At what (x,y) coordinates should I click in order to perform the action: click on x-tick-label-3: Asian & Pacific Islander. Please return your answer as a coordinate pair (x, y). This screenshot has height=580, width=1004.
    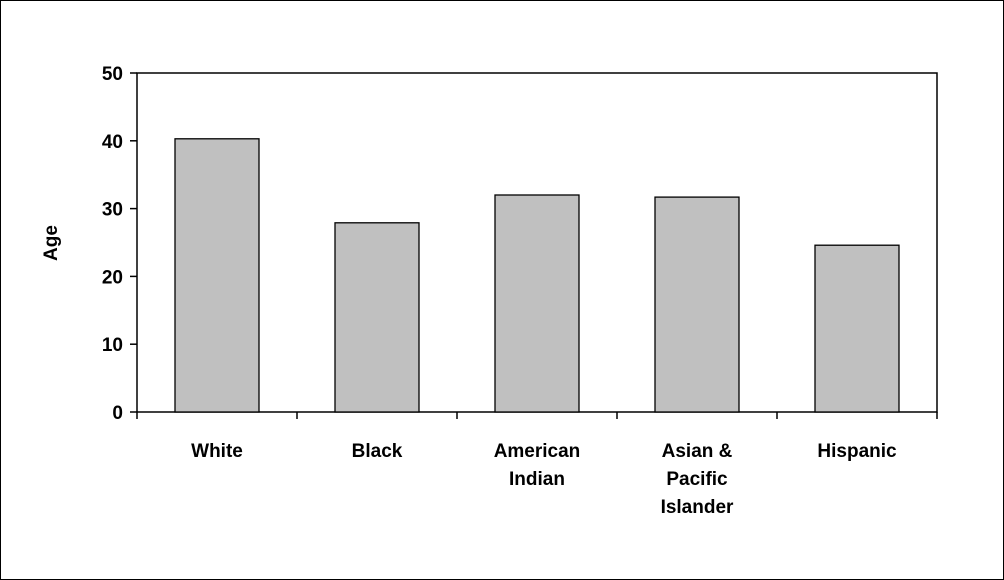
    Looking at the image, I should click on (697, 479).